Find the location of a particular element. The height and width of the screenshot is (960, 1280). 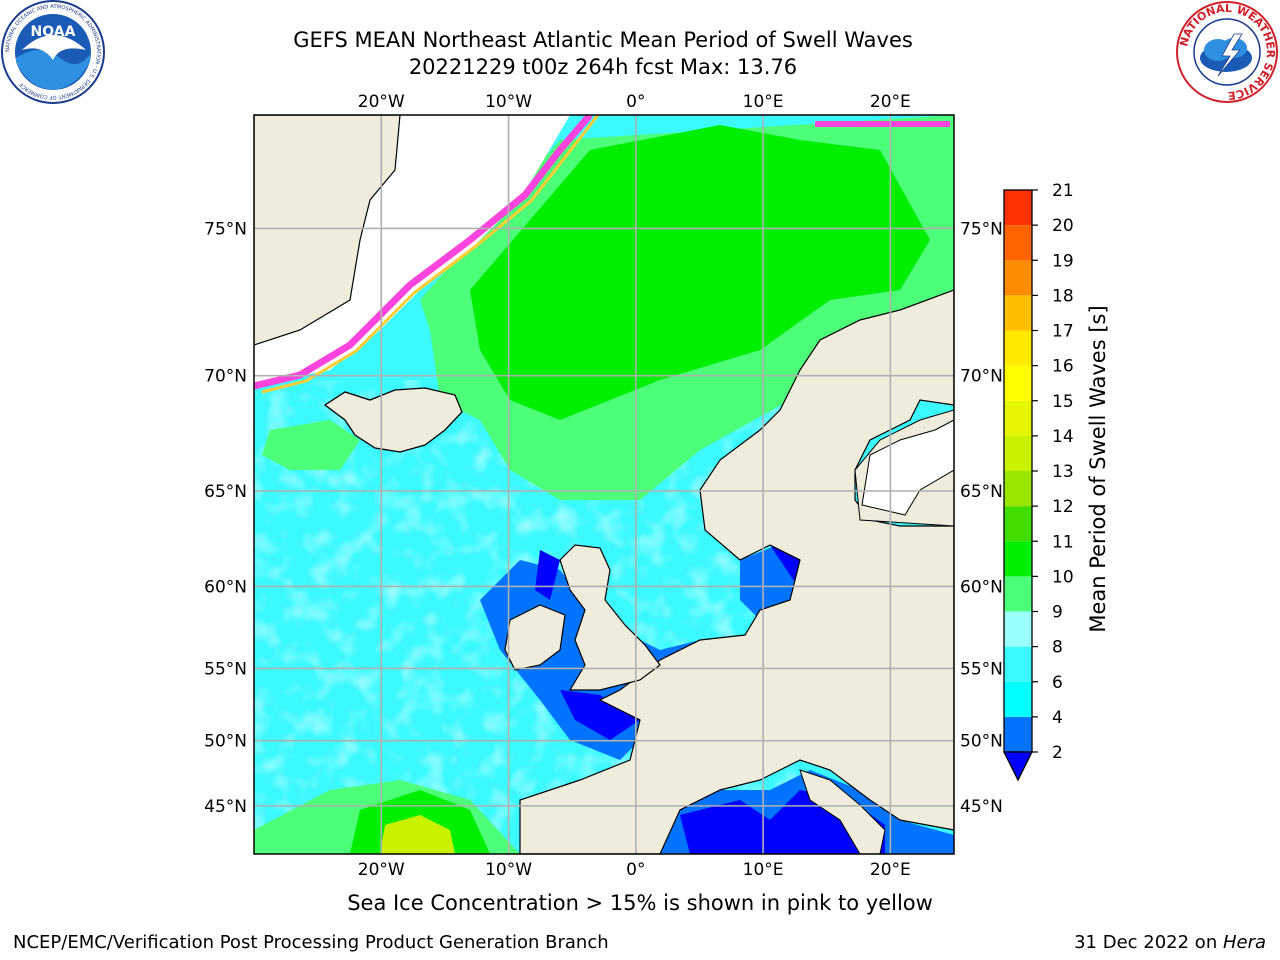

lon-tick-label-top: 20°W is located at coordinates (381, 102).